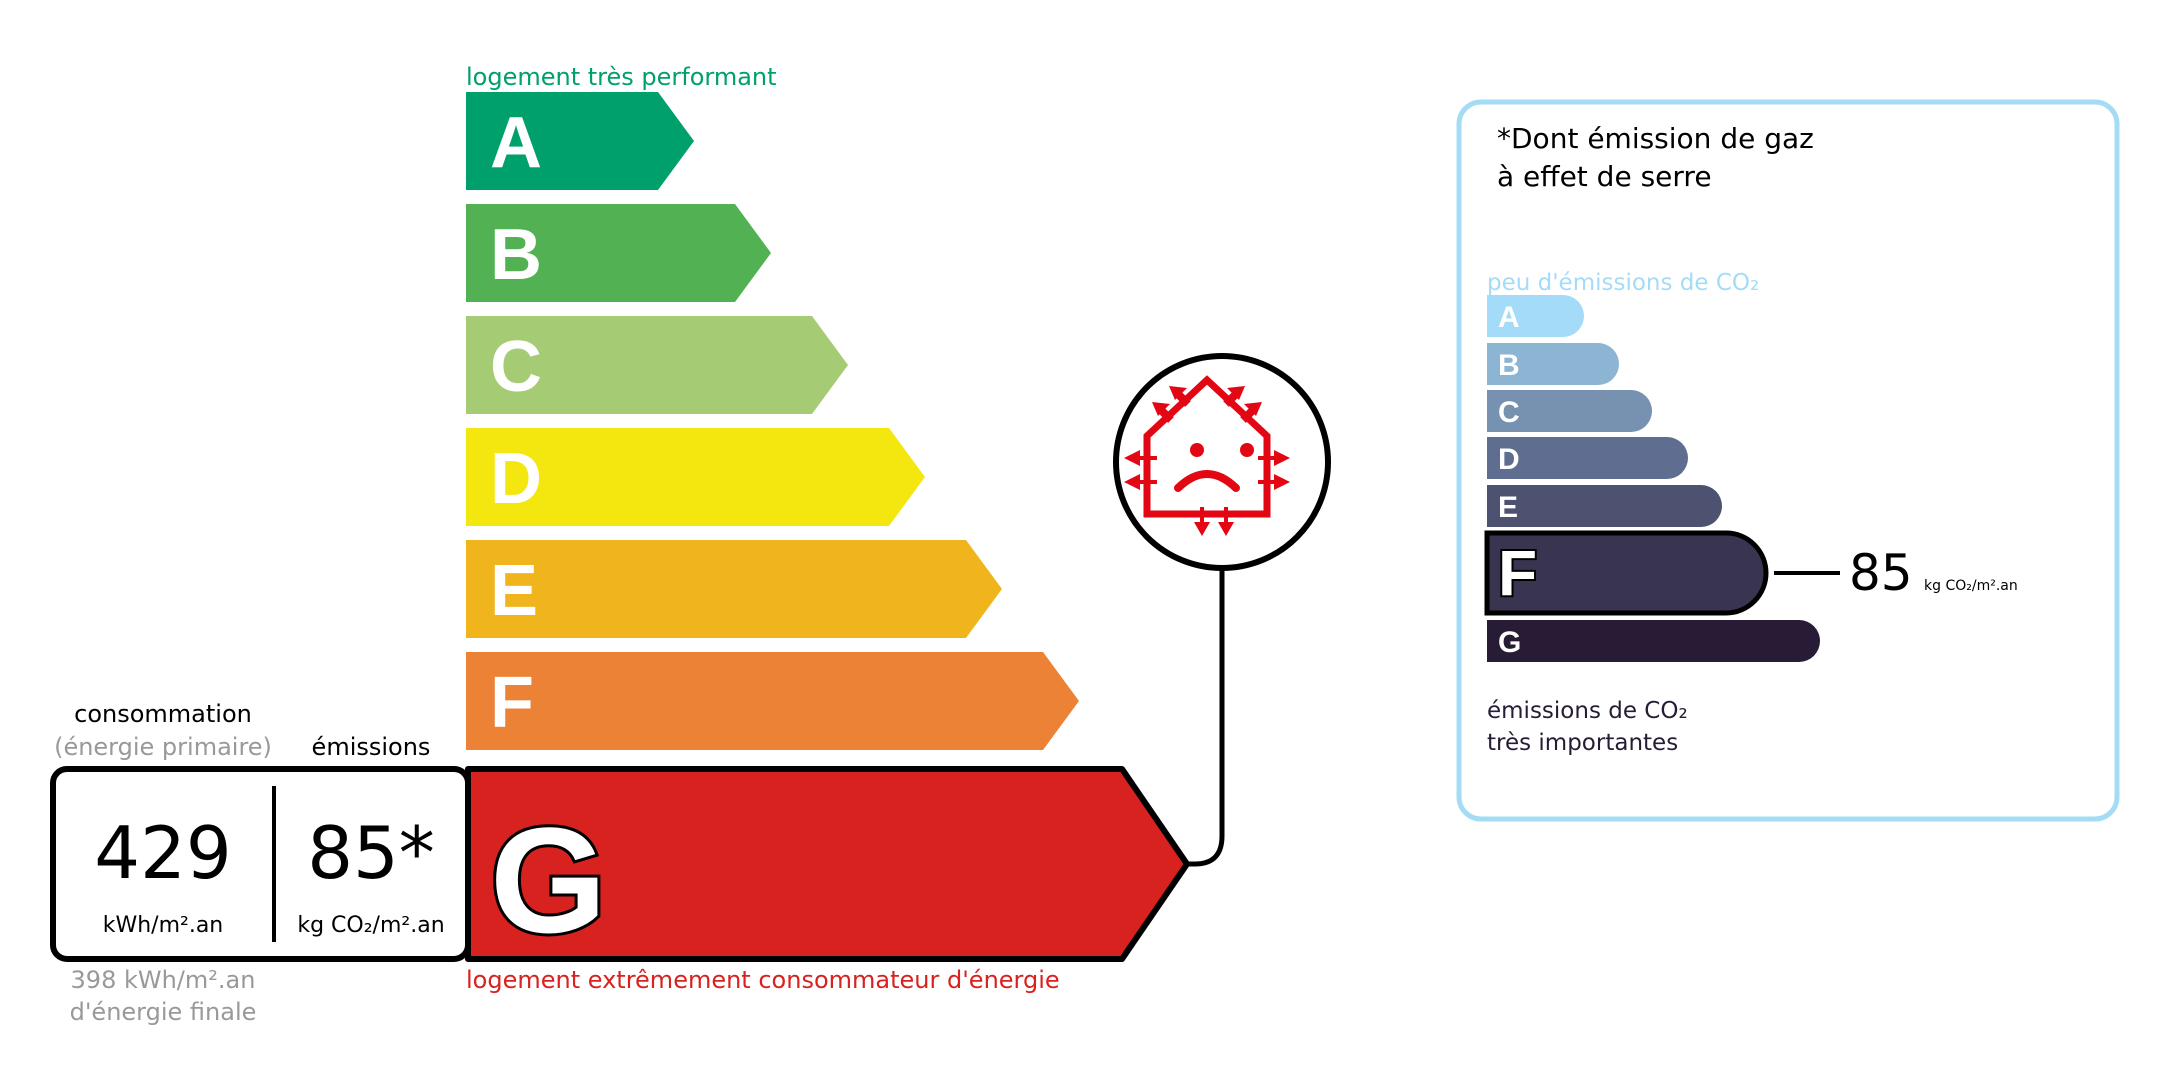  I want to click on values-box, so click(260, 864).